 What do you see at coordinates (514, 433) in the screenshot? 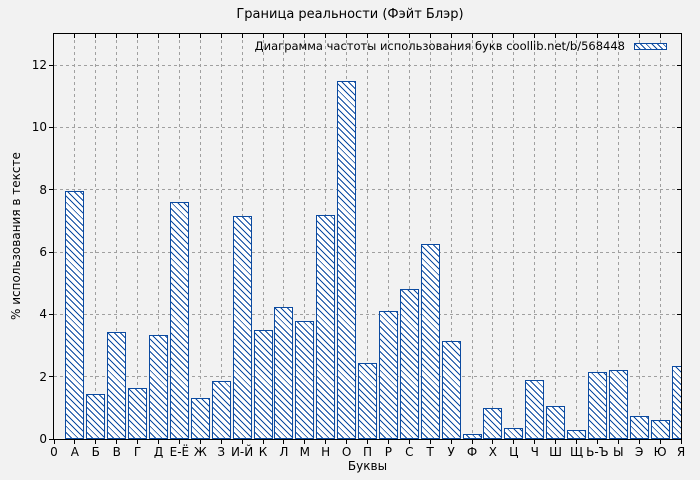
I see `bar-Ц` at bounding box center [514, 433].